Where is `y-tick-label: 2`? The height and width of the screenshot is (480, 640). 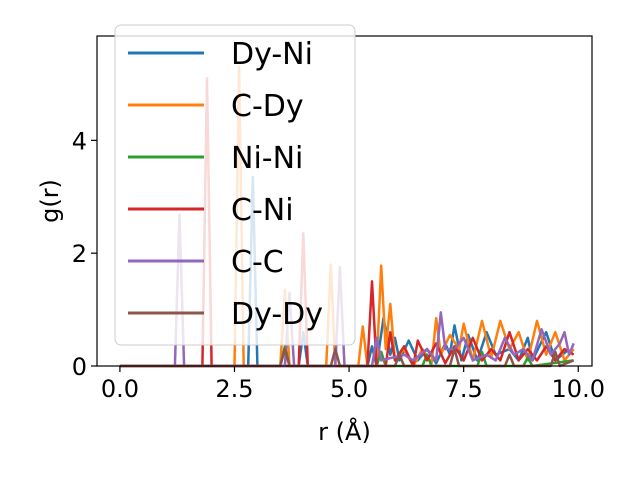
y-tick-label: 2 is located at coordinates (79, 254).